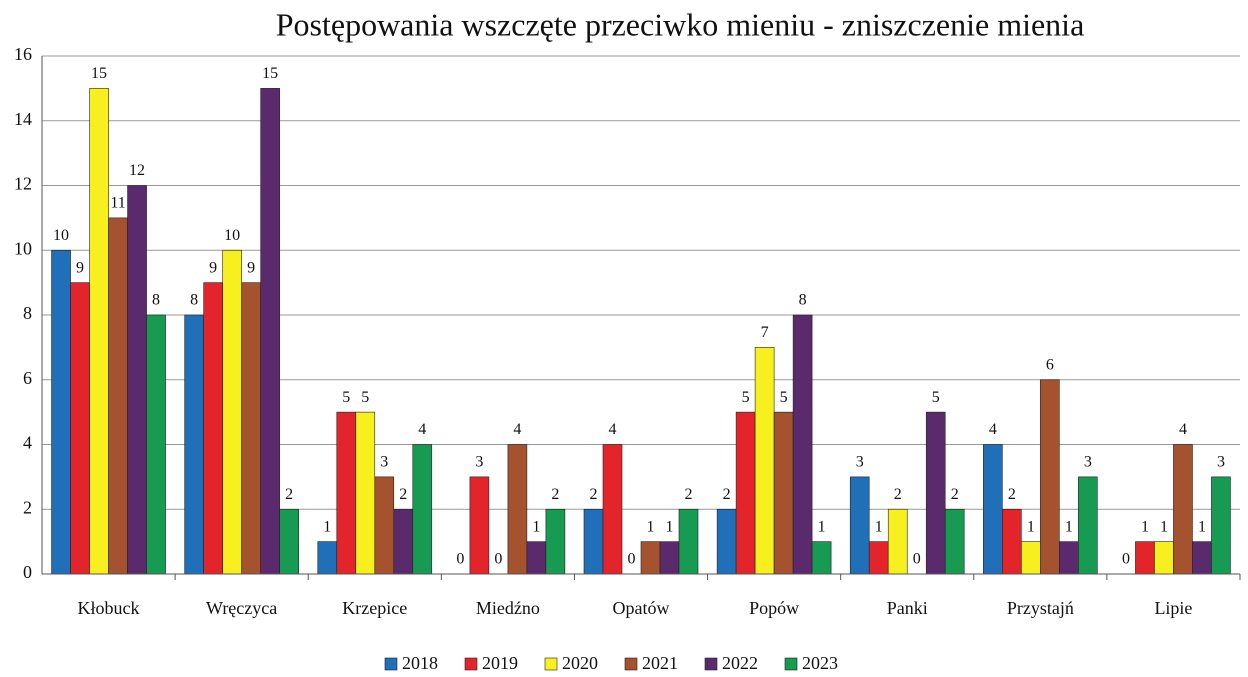 This screenshot has width=1248, height=677. I want to click on legend-label: 2018, so click(420, 663).